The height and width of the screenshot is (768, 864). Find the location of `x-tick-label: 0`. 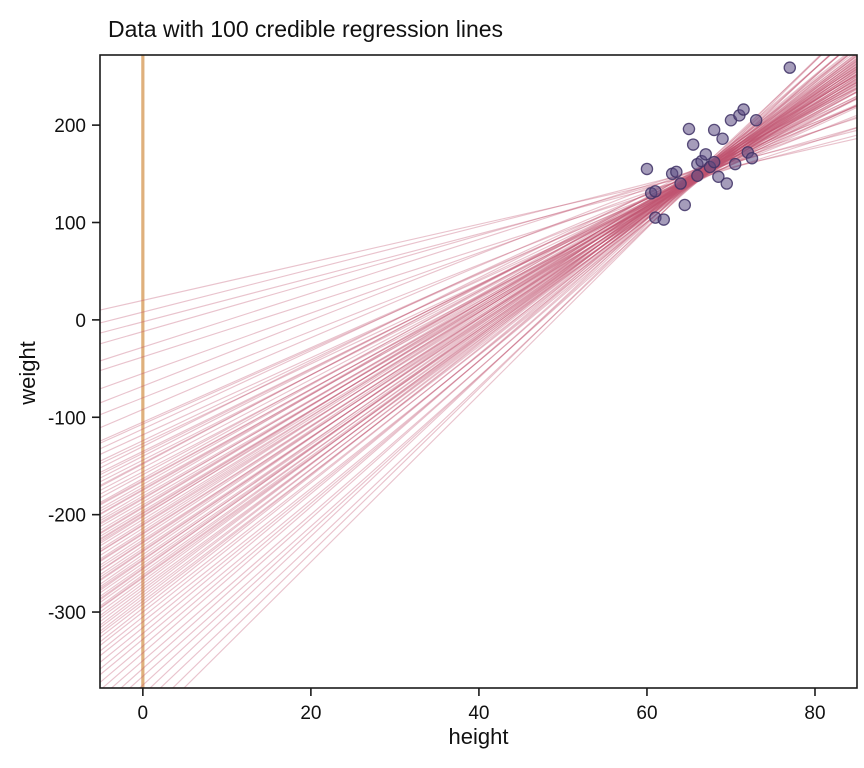

x-tick-label: 0 is located at coordinates (143, 713).